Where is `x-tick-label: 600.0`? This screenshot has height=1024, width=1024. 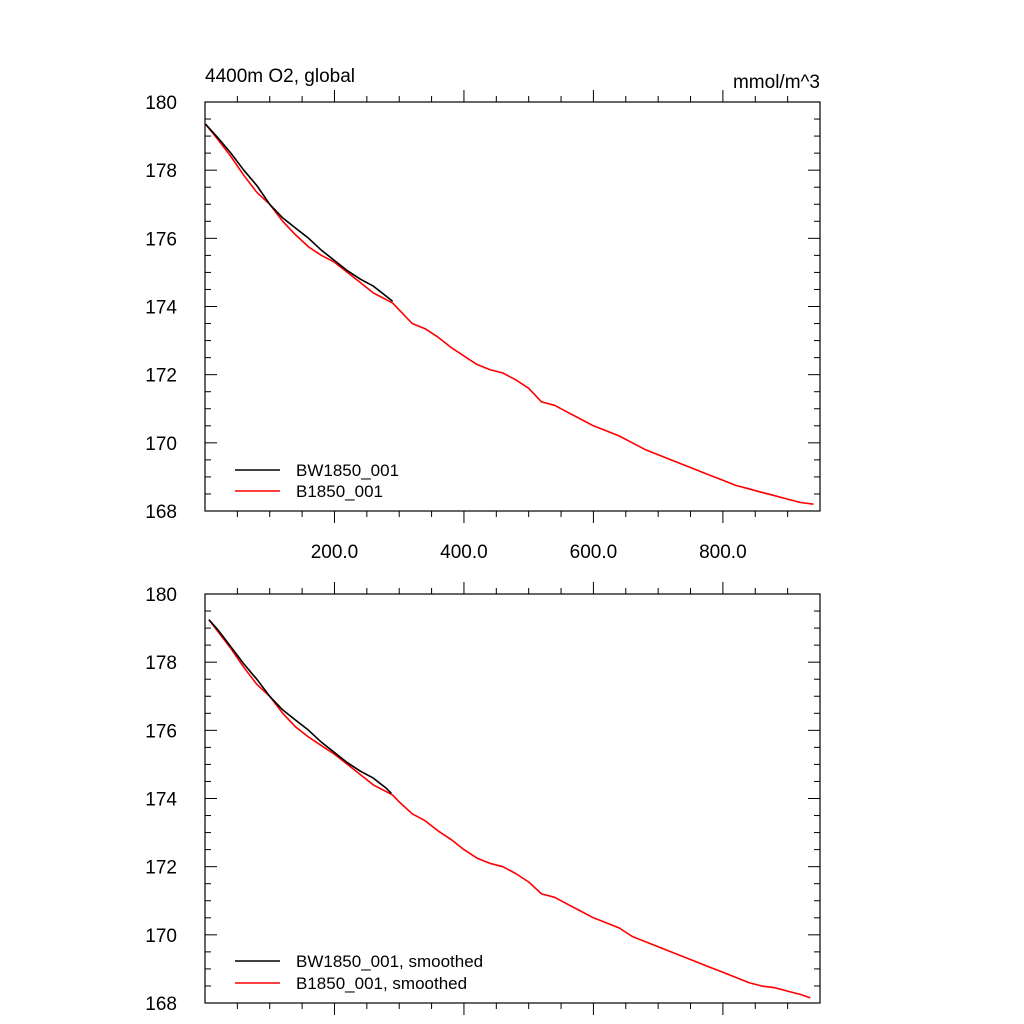 x-tick-label: 600.0 is located at coordinates (594, 552).